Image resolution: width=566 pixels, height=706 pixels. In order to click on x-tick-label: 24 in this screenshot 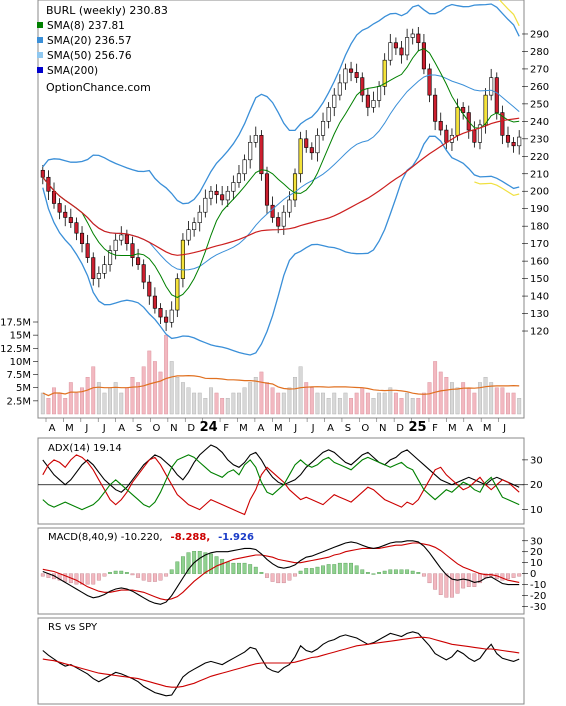, I will do `click(209, 427)`.